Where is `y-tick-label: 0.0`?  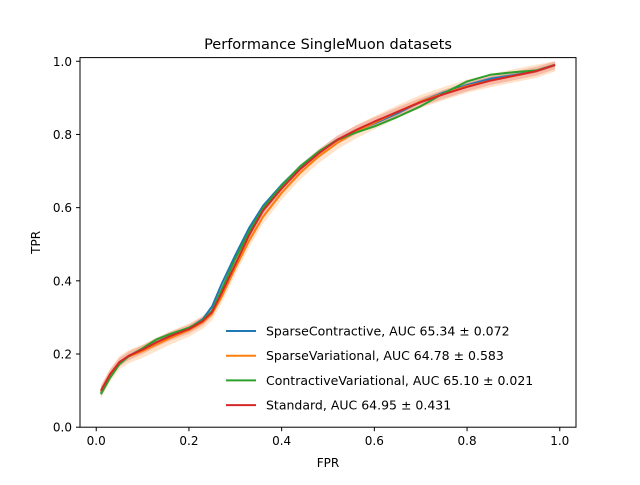
y-tick-label: 0.0 is located at coordinates (62, 428).